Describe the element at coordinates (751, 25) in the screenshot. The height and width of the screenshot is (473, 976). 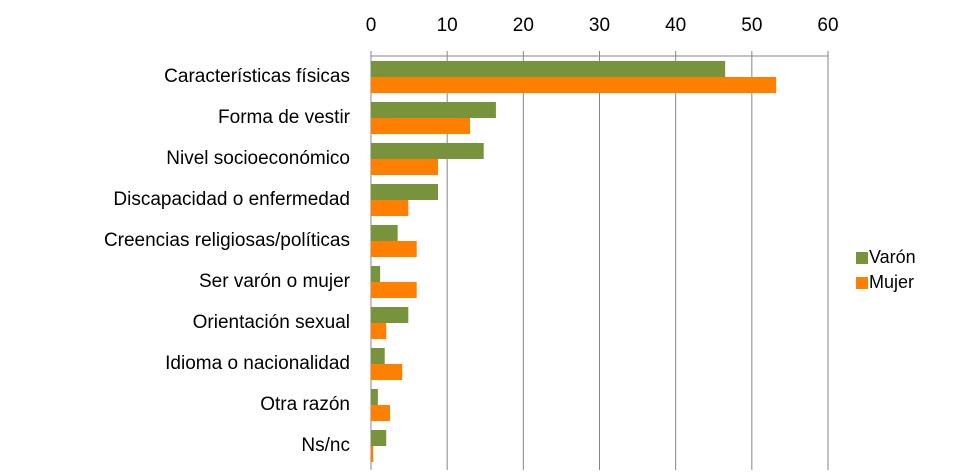
I see `x-tick-label: 50` at that location.